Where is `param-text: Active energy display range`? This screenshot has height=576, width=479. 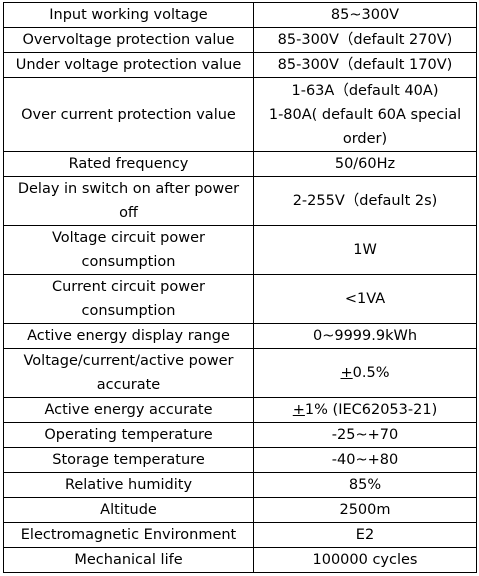 param-text: Active energy display range is located at coordinates (128, 336).